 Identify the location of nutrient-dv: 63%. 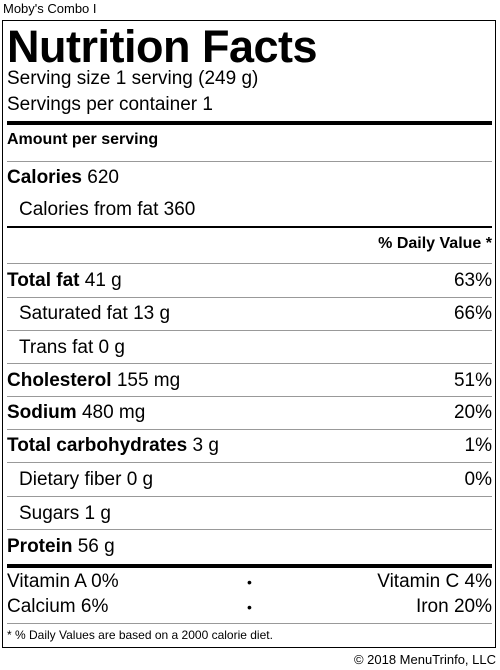
(472, 280).